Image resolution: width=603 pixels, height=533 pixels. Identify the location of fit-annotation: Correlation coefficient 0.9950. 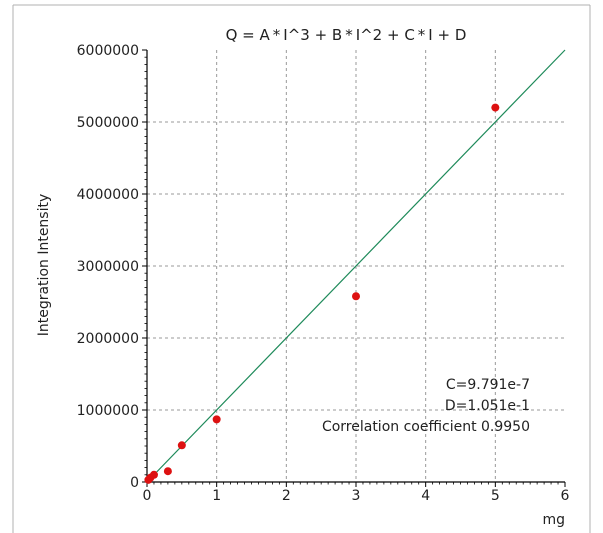
(426, 427).